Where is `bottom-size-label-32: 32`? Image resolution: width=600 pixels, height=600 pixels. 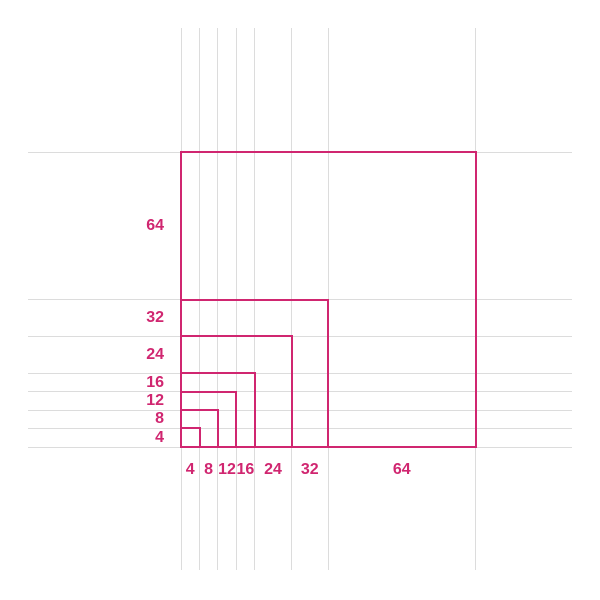
bottom-size-label-32: 32 is located at coordinates (309, 469).